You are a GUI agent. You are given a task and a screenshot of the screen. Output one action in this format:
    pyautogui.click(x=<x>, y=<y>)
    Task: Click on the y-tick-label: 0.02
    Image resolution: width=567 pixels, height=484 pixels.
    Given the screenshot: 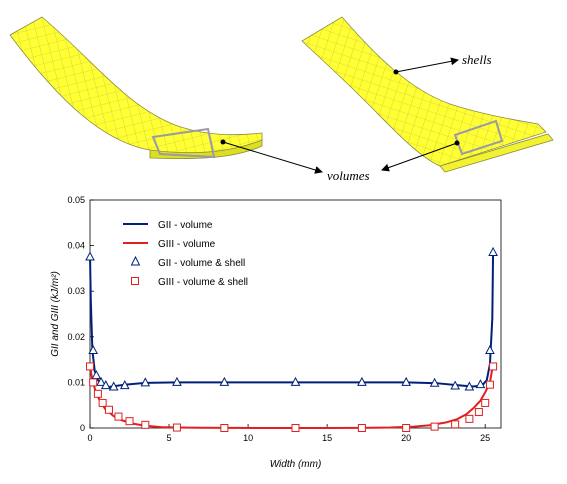 What is the action you would take?
    pyautogui.click(x=76, y=337)
    